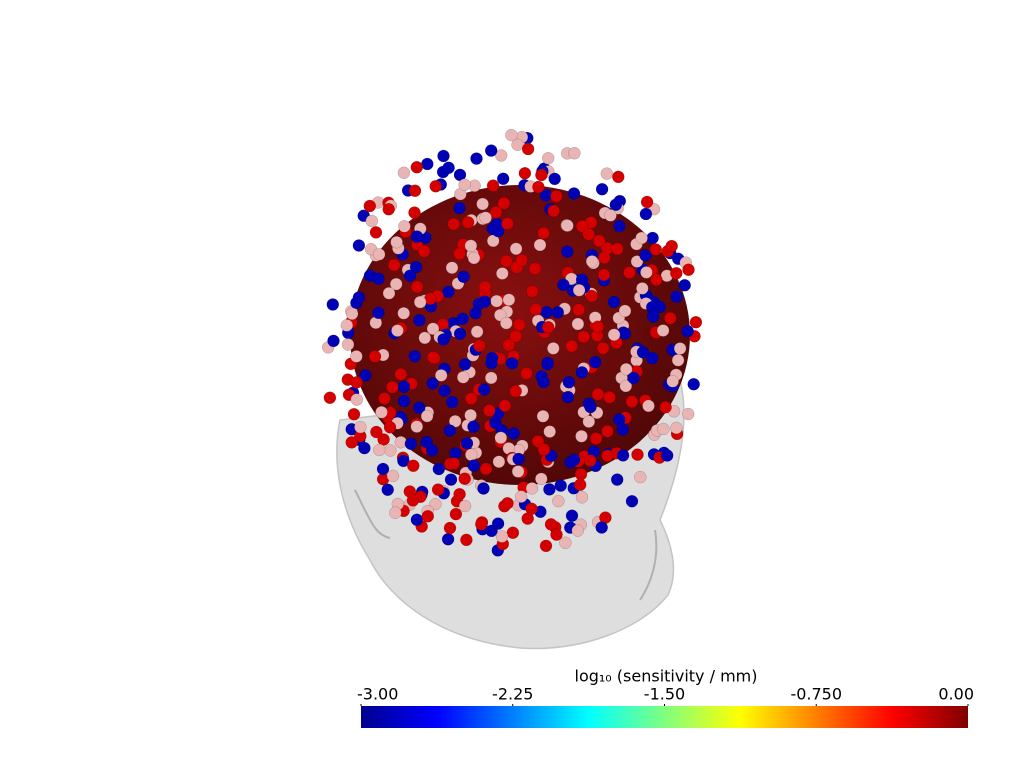 This screenshot has height=768, width=1024. What do you see at coordinates (512, 694) in the screenshot?
I see `colorbar-tick-label: -2.25` at bounding box center [512, 694].